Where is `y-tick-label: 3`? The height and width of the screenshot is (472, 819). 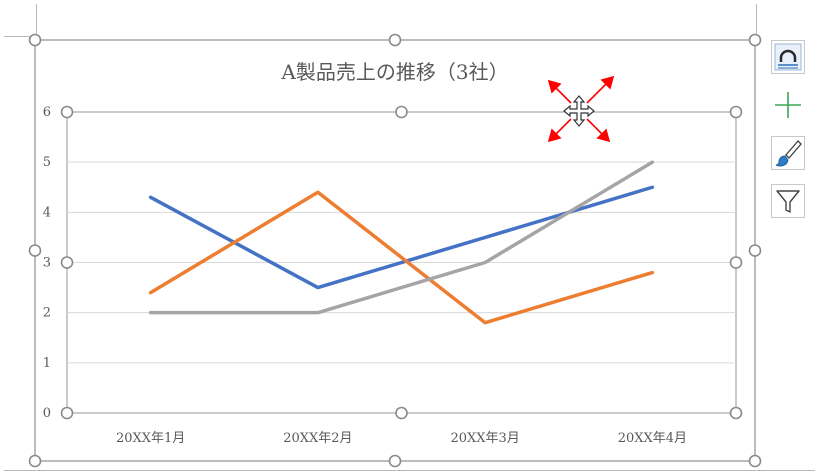 y-tick-label: 3 is located at coordinates (47, 263).